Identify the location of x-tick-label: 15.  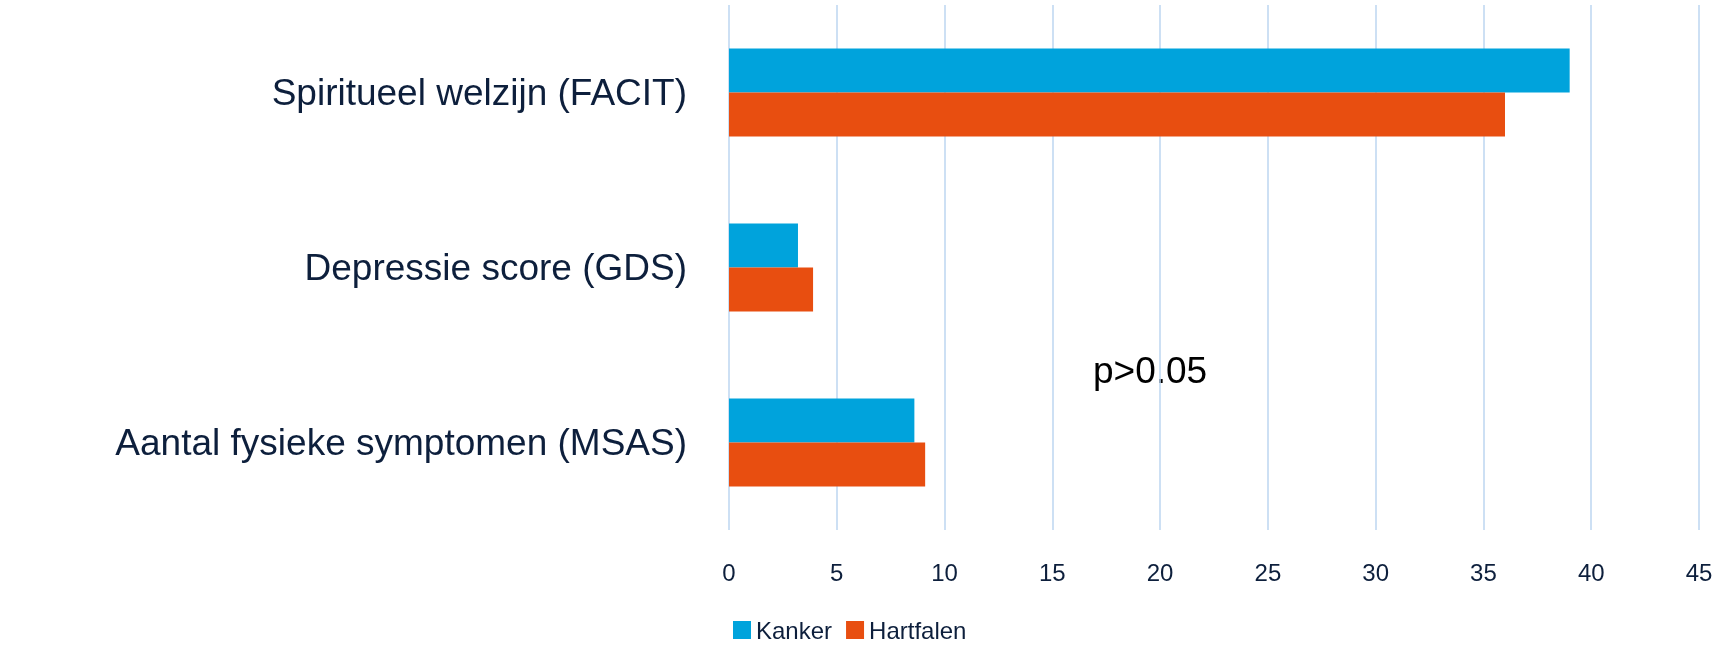
(1052, 572).